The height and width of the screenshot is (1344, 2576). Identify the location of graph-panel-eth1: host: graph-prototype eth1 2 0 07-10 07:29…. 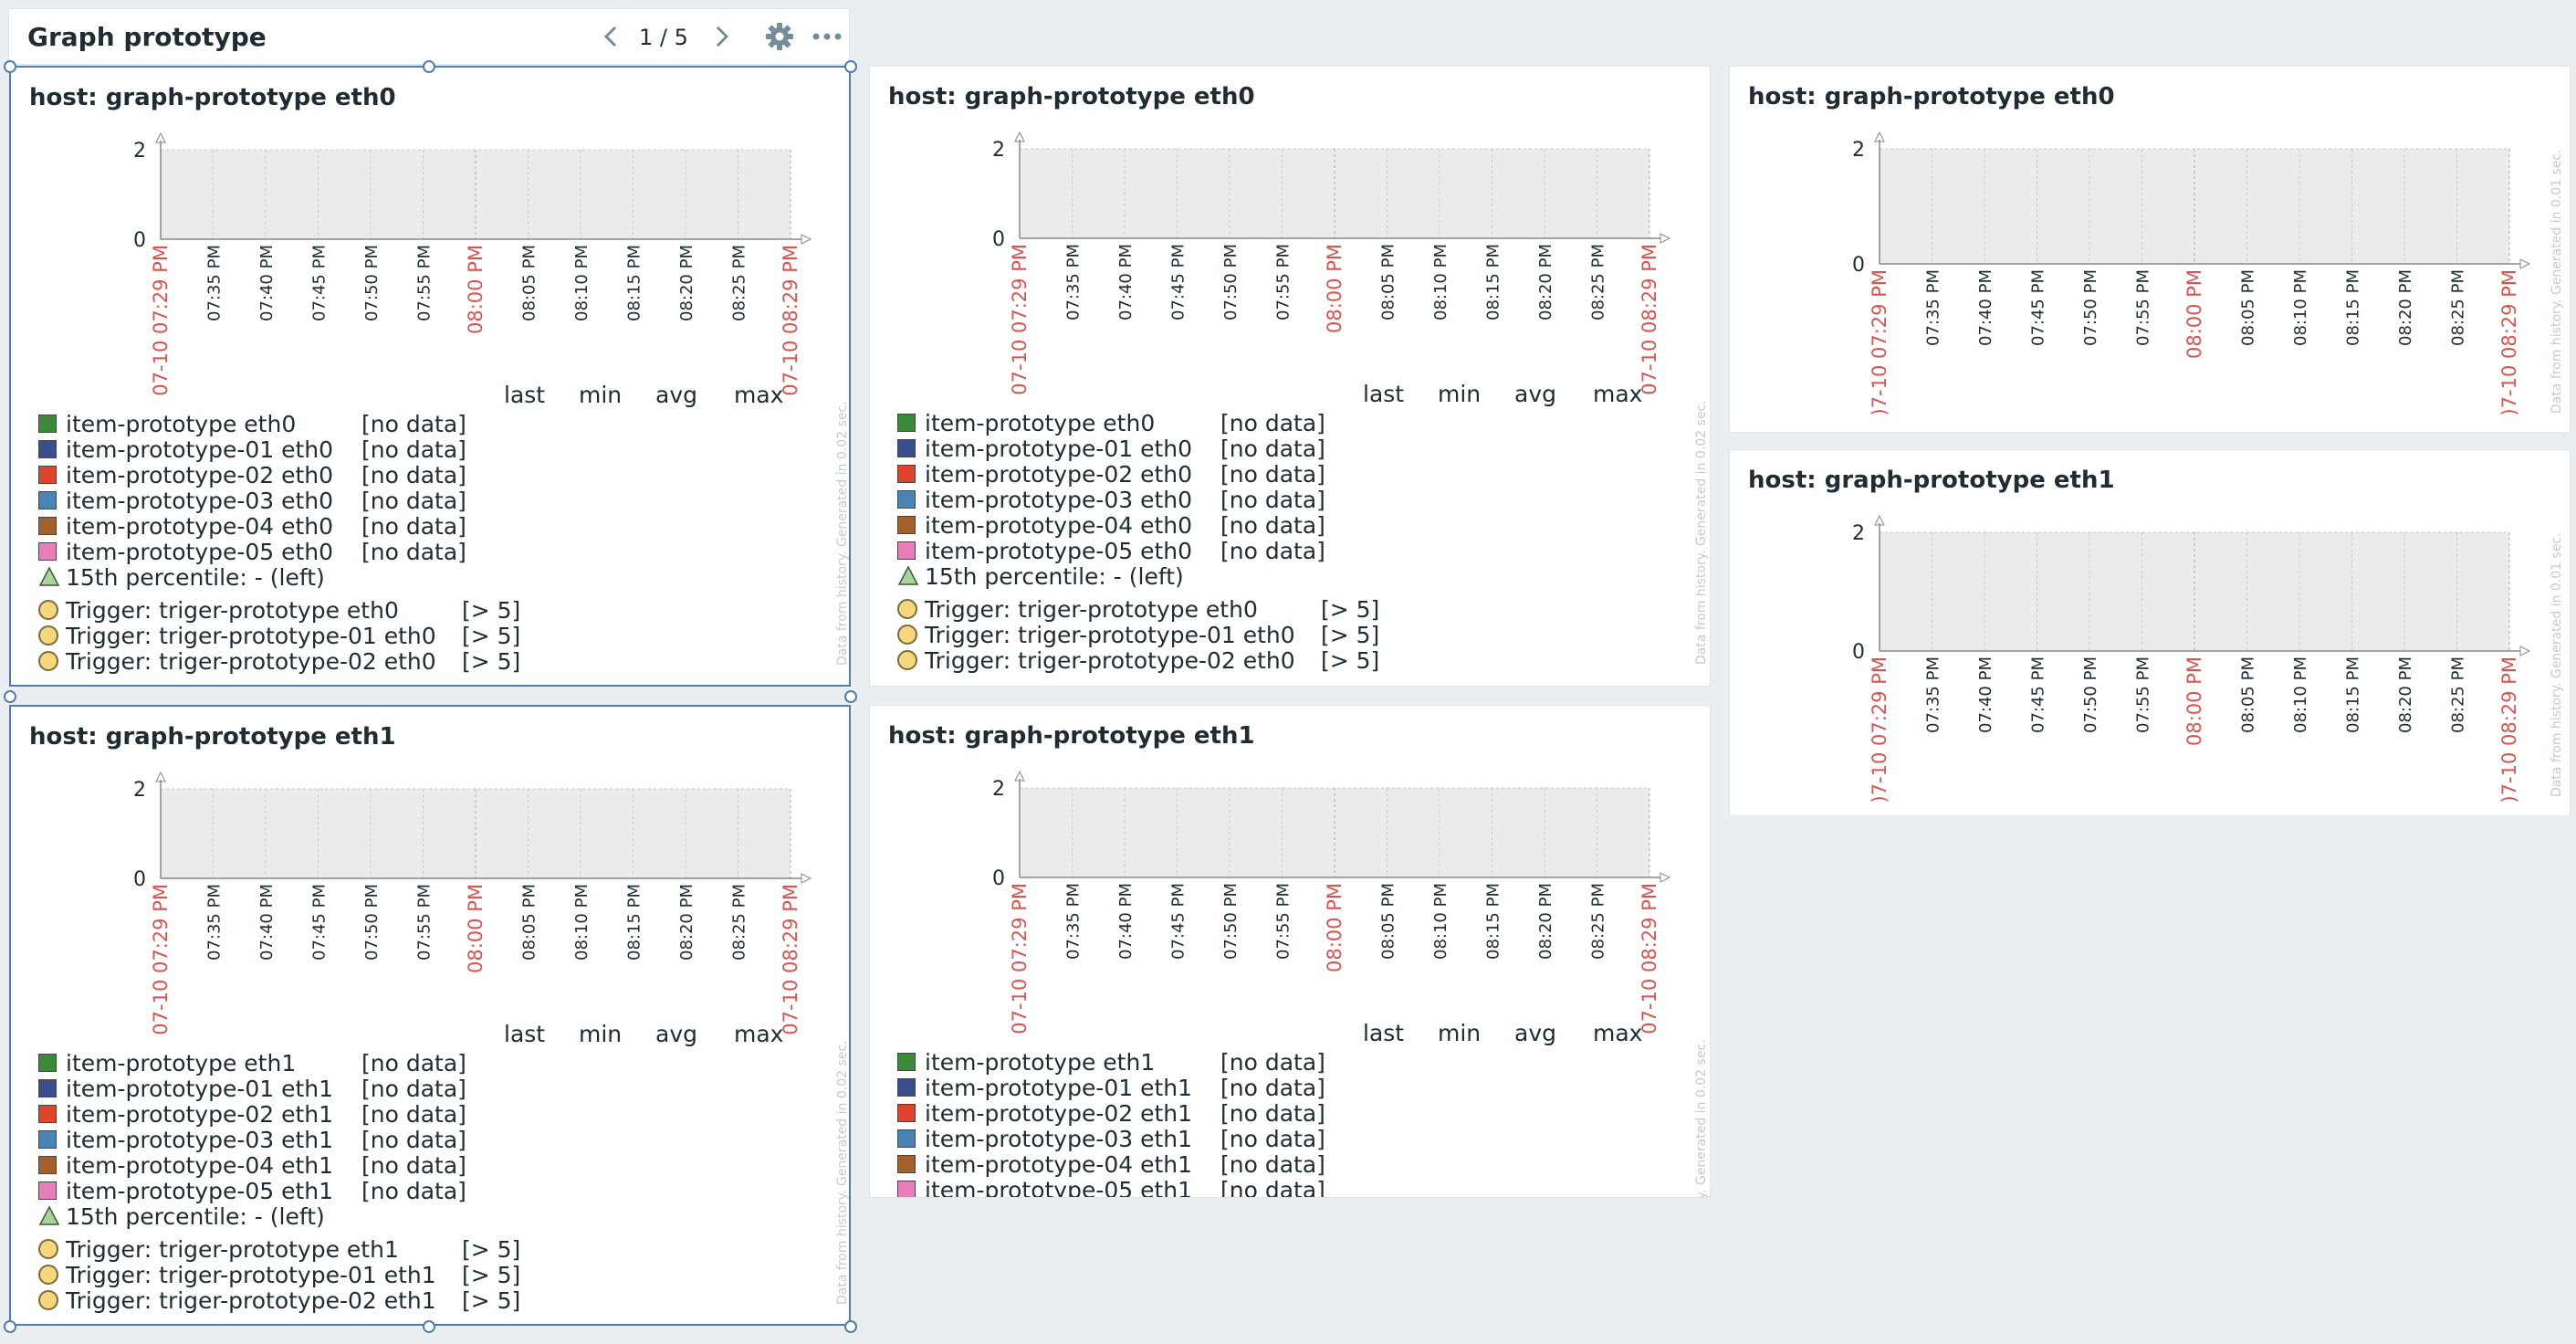
(1290, 951).